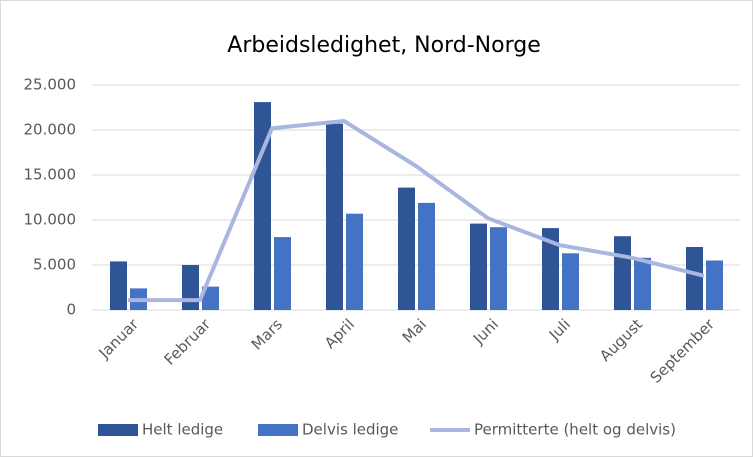 Image resolution: width=753 pixels, height=457 pixels. What do you see at coordinates (50, 85) in the screenshot?
I see `y-tick-label: 25.000` at bounding box center [50, 85].